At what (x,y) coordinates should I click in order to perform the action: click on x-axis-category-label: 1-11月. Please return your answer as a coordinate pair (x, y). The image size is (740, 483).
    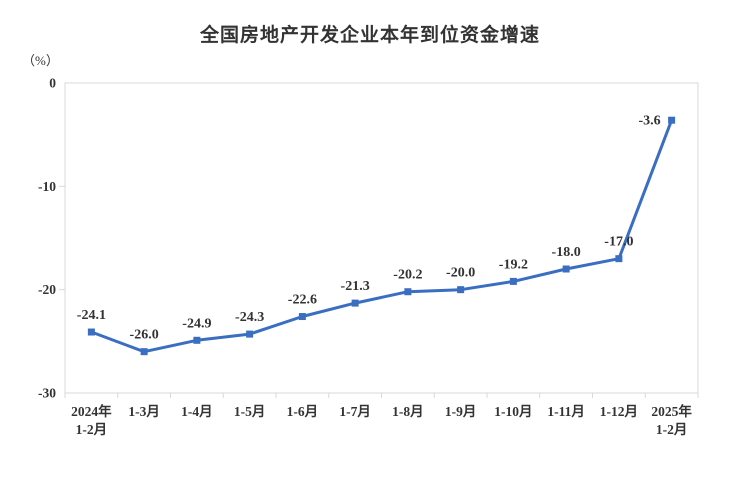
    Looking at the image, I should click on (566, 411).